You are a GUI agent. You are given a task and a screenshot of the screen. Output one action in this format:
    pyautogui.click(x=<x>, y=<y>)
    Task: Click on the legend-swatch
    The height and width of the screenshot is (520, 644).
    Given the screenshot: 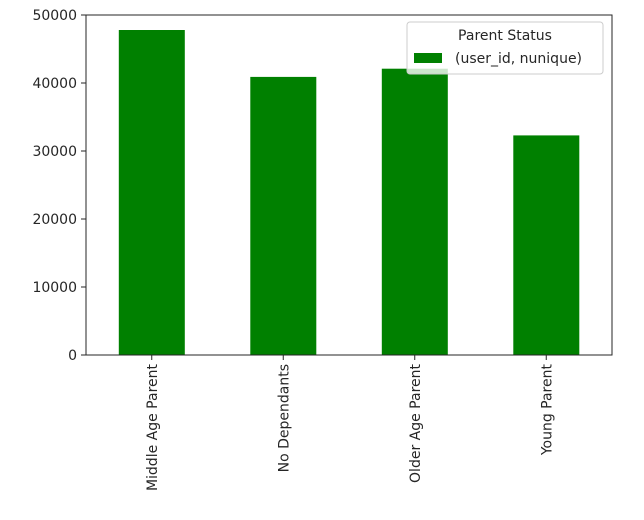 What is the action you would take?
    pyautogui.click(x=428, y=58)
    